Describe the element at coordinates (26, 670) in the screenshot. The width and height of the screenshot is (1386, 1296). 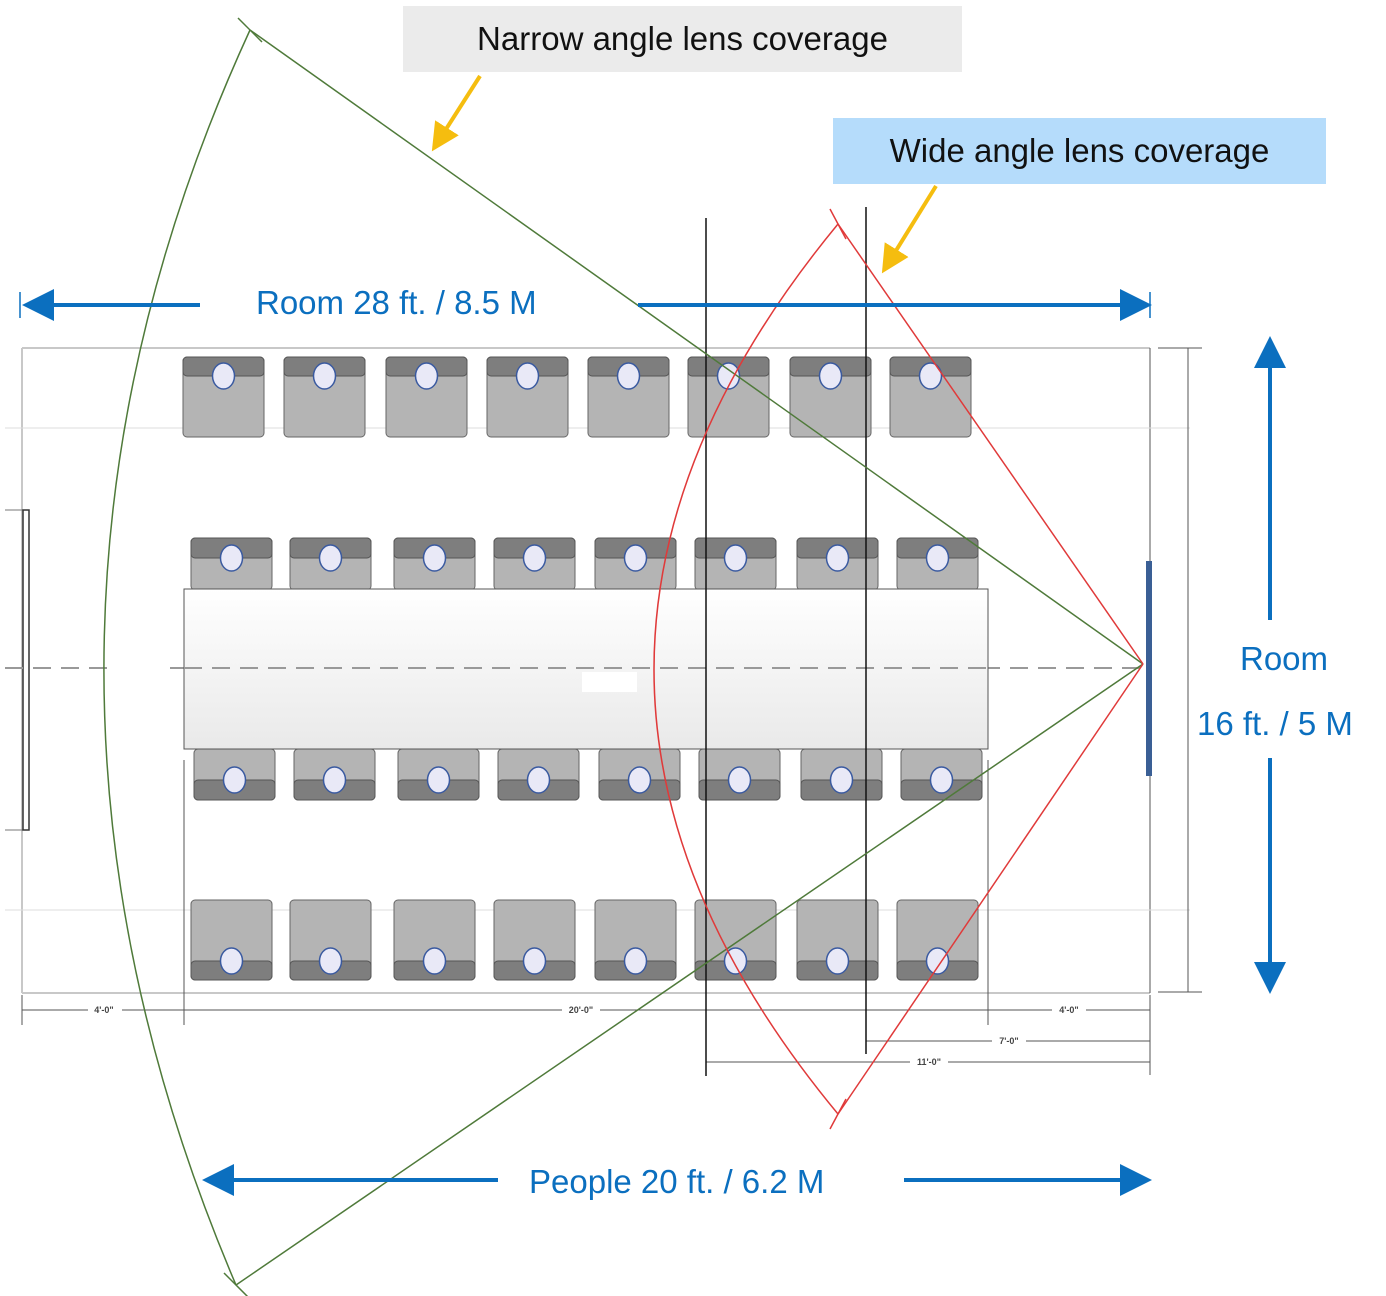
I see `display-icon` at that location.